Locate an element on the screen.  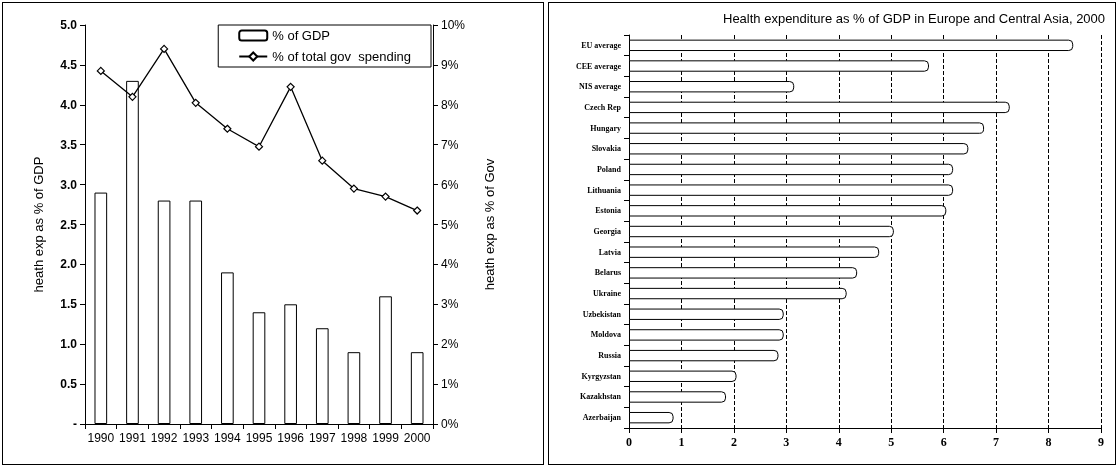
x-tick-label: 1992 is located at coordinates (164, 438).